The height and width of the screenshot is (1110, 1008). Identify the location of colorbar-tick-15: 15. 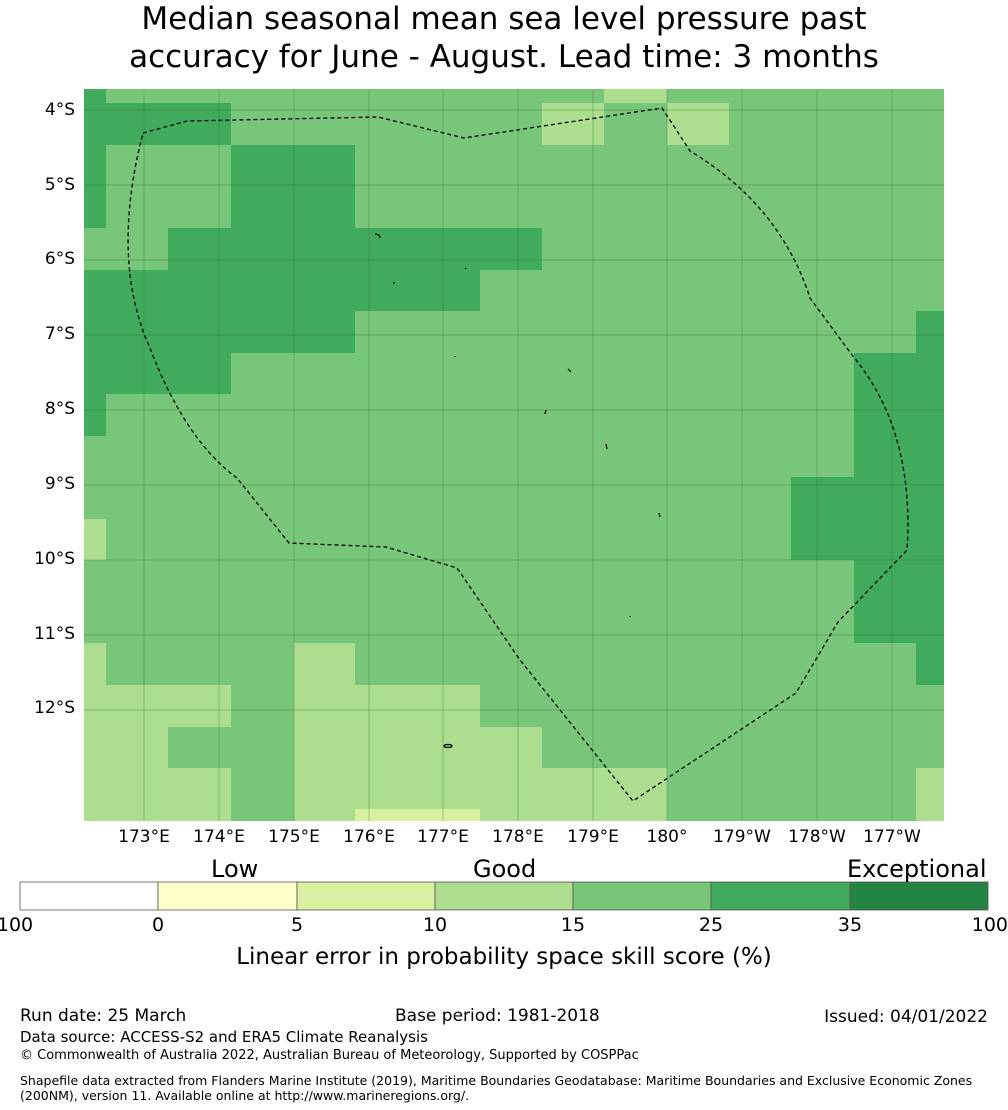
(573, 925).